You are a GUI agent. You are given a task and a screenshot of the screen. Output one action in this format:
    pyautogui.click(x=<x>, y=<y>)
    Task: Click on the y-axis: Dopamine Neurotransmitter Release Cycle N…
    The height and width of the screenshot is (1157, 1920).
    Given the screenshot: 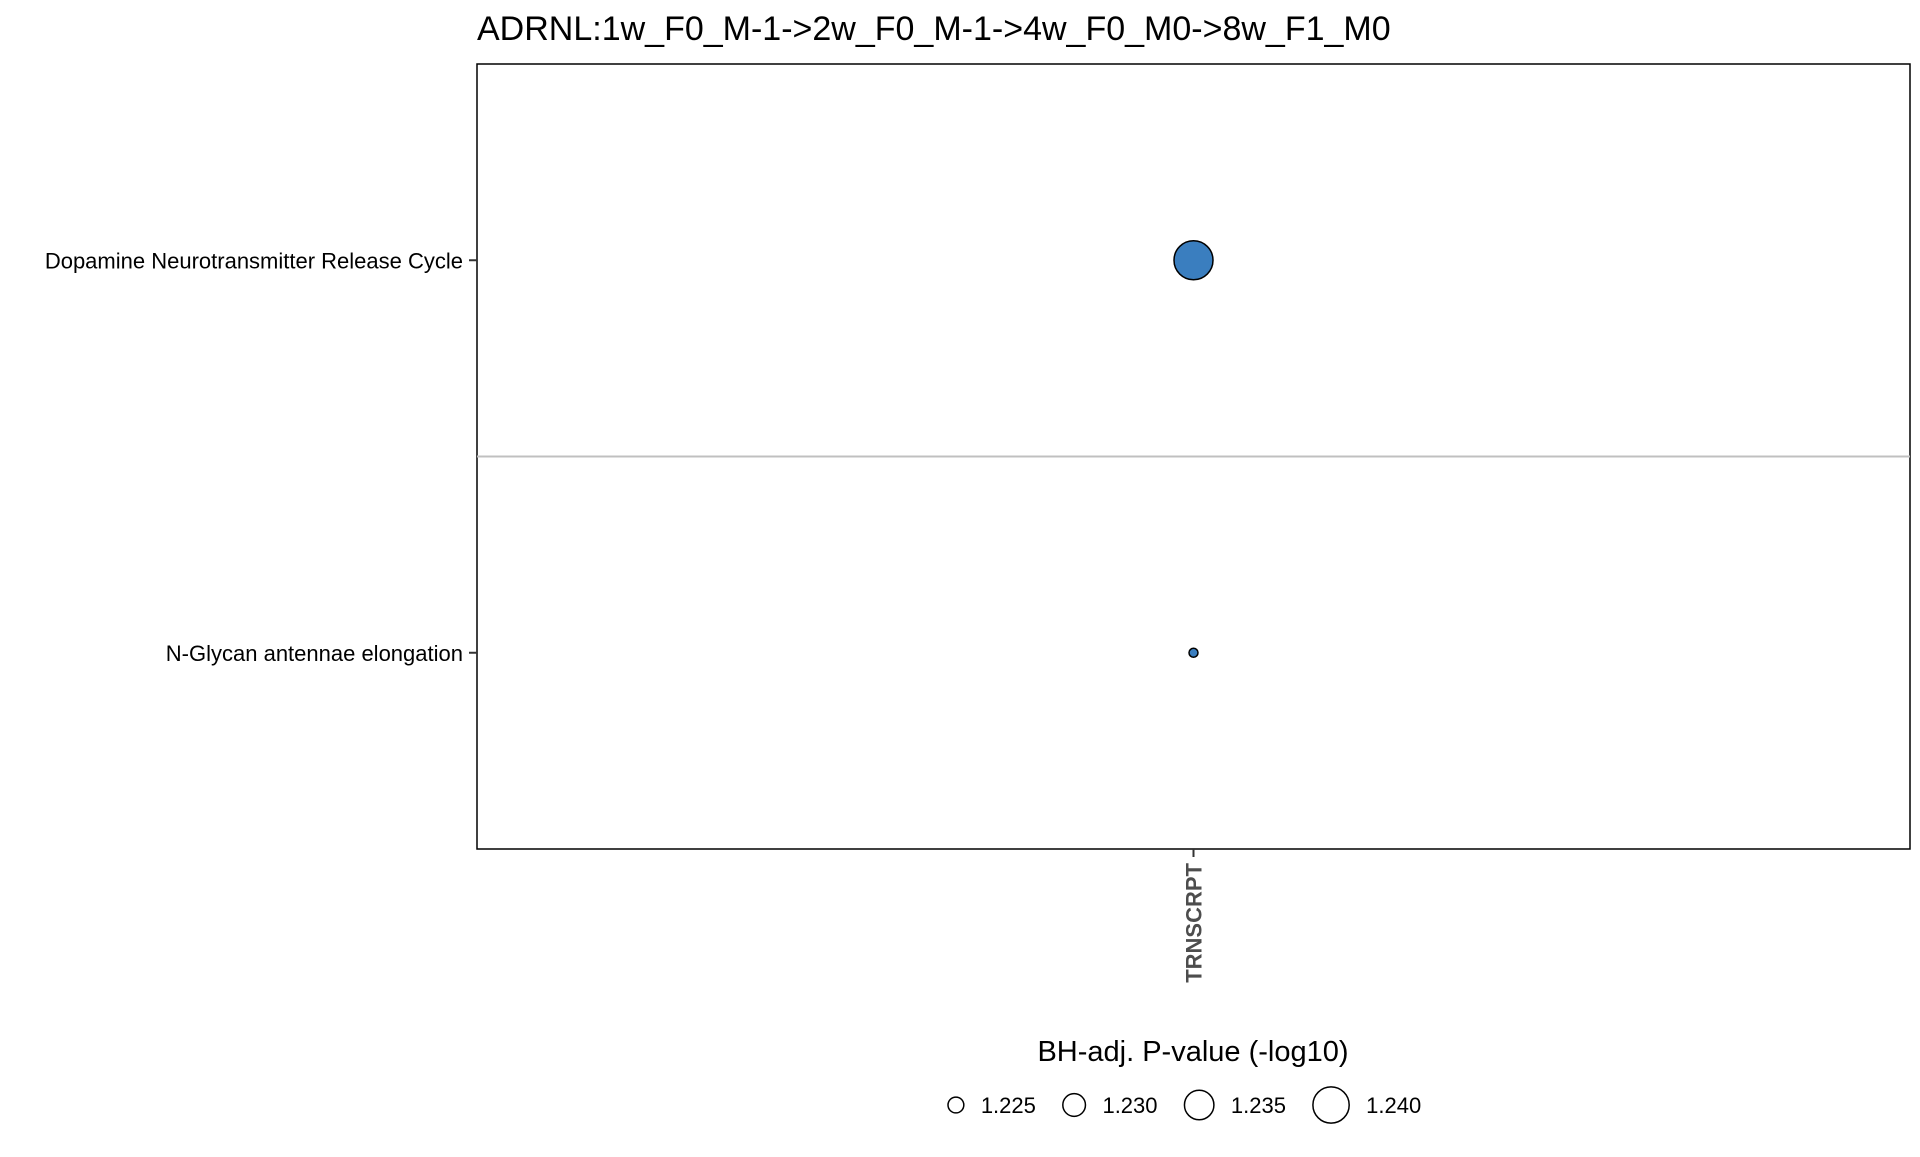 What is the action you would take?
    pyautogui.click(x=261, y=457)
    